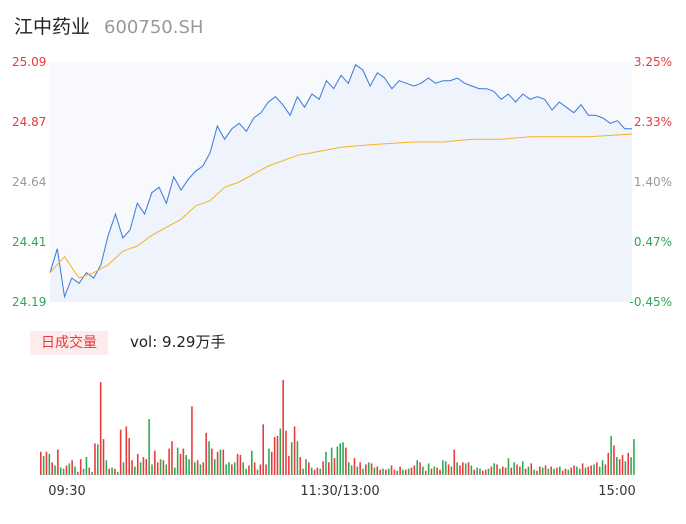 Image resolution: width=686 pixels, height=524 pixels. Describe the element at coordinates (653, 122) in the screenshot. I see `y-tick-right-label: 2.33%` at that location.